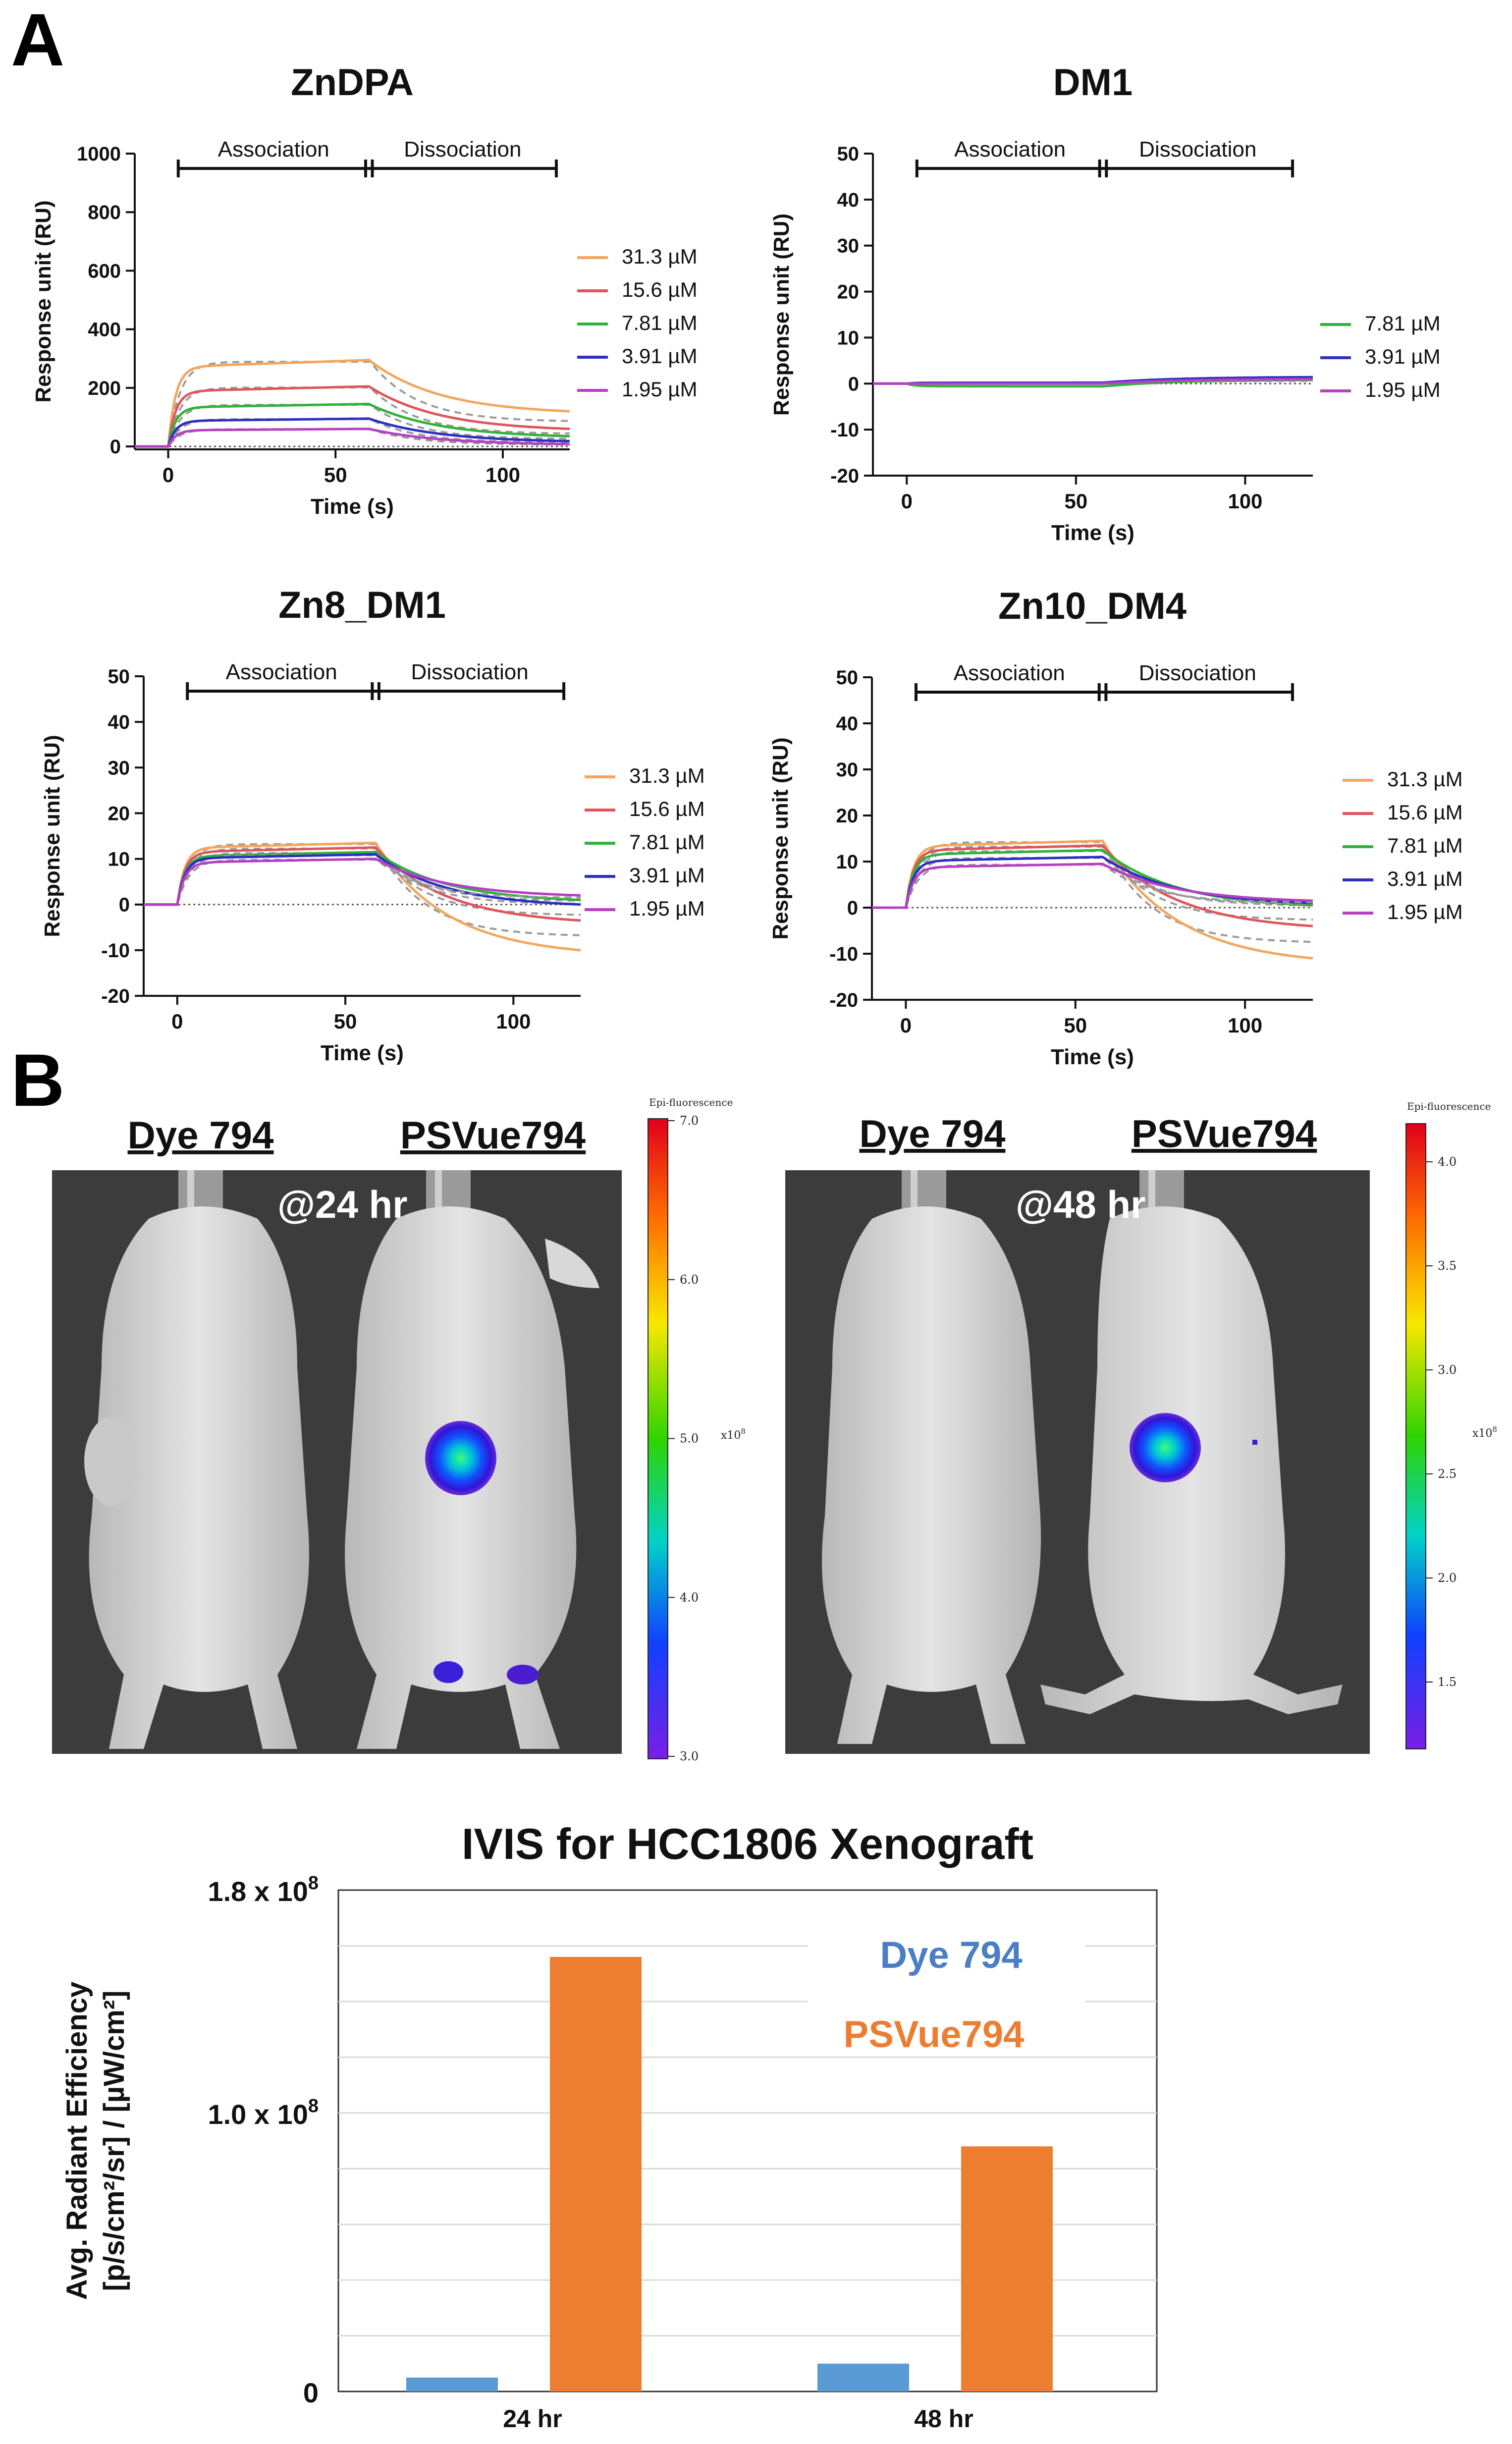  I want to click on panel-label-b: B, so click(37, 1080).